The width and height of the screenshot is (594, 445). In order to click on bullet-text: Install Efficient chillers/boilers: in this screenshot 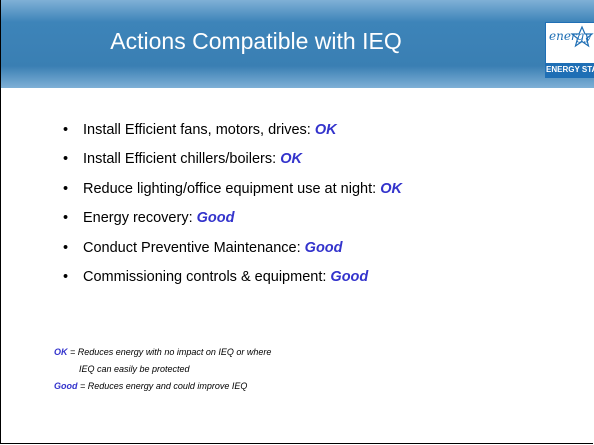, I will do `click(180, 159)`.